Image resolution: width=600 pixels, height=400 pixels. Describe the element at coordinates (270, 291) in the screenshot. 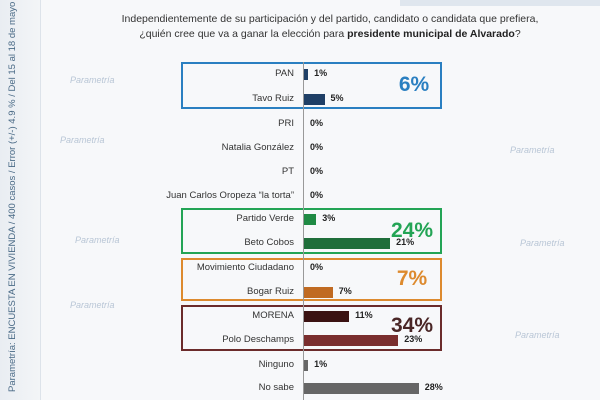

I see `category-label: Bogar Ruiz` at that location.